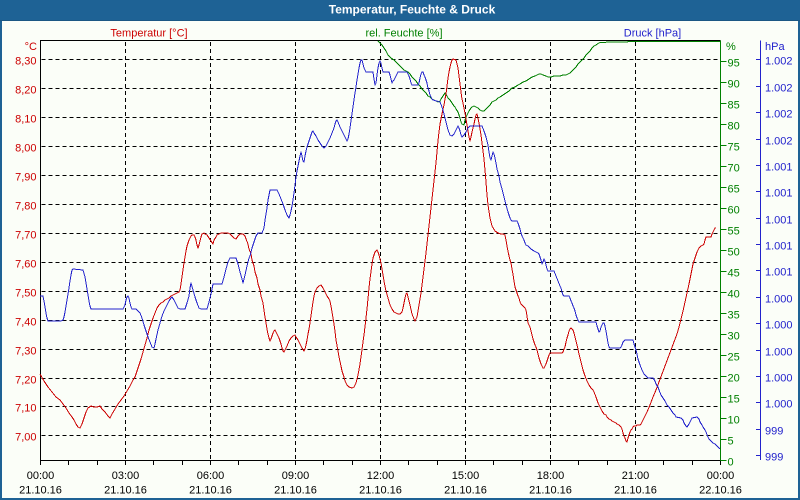  What do you see at coordinates (25, 178) in the screenshot?
I see `svg-text: 7,90` at bounding box center [25, 178].